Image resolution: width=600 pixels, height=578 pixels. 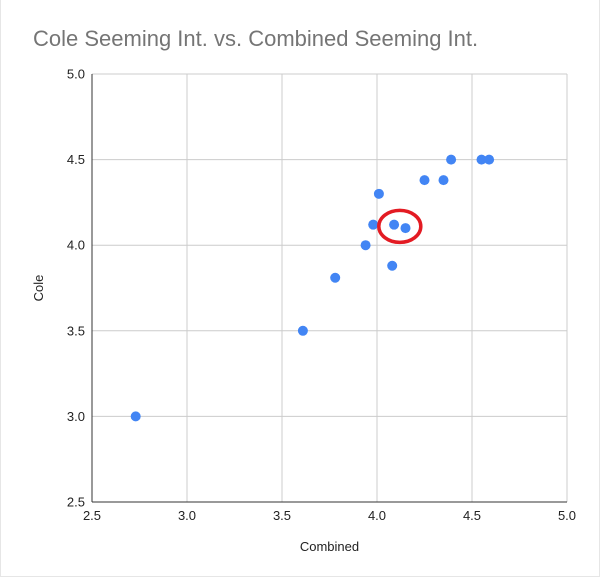 I want to click on y-tick-label: 4.5, so click(x=76, y=159).